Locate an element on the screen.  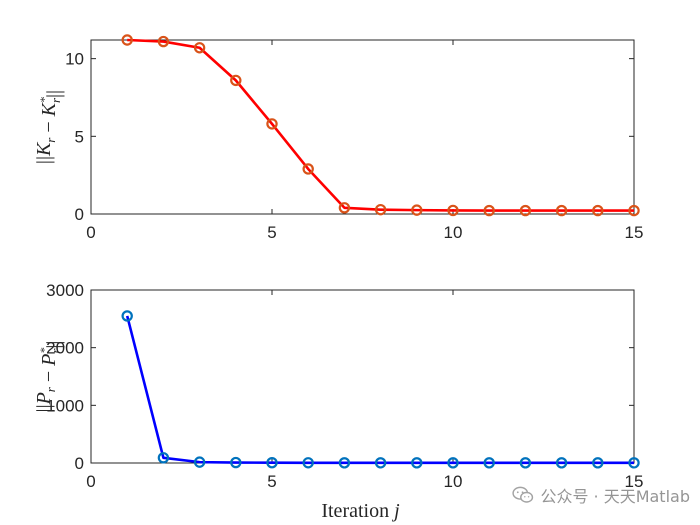
watermark: 公众号 · 天天Matlab is located at coordinates (601, 495).